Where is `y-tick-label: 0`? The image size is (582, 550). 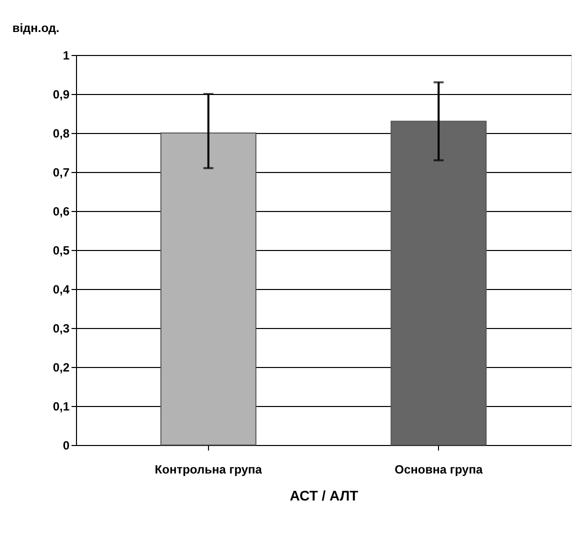
y-tick-label: 0 is located at coordinates (66, 445).